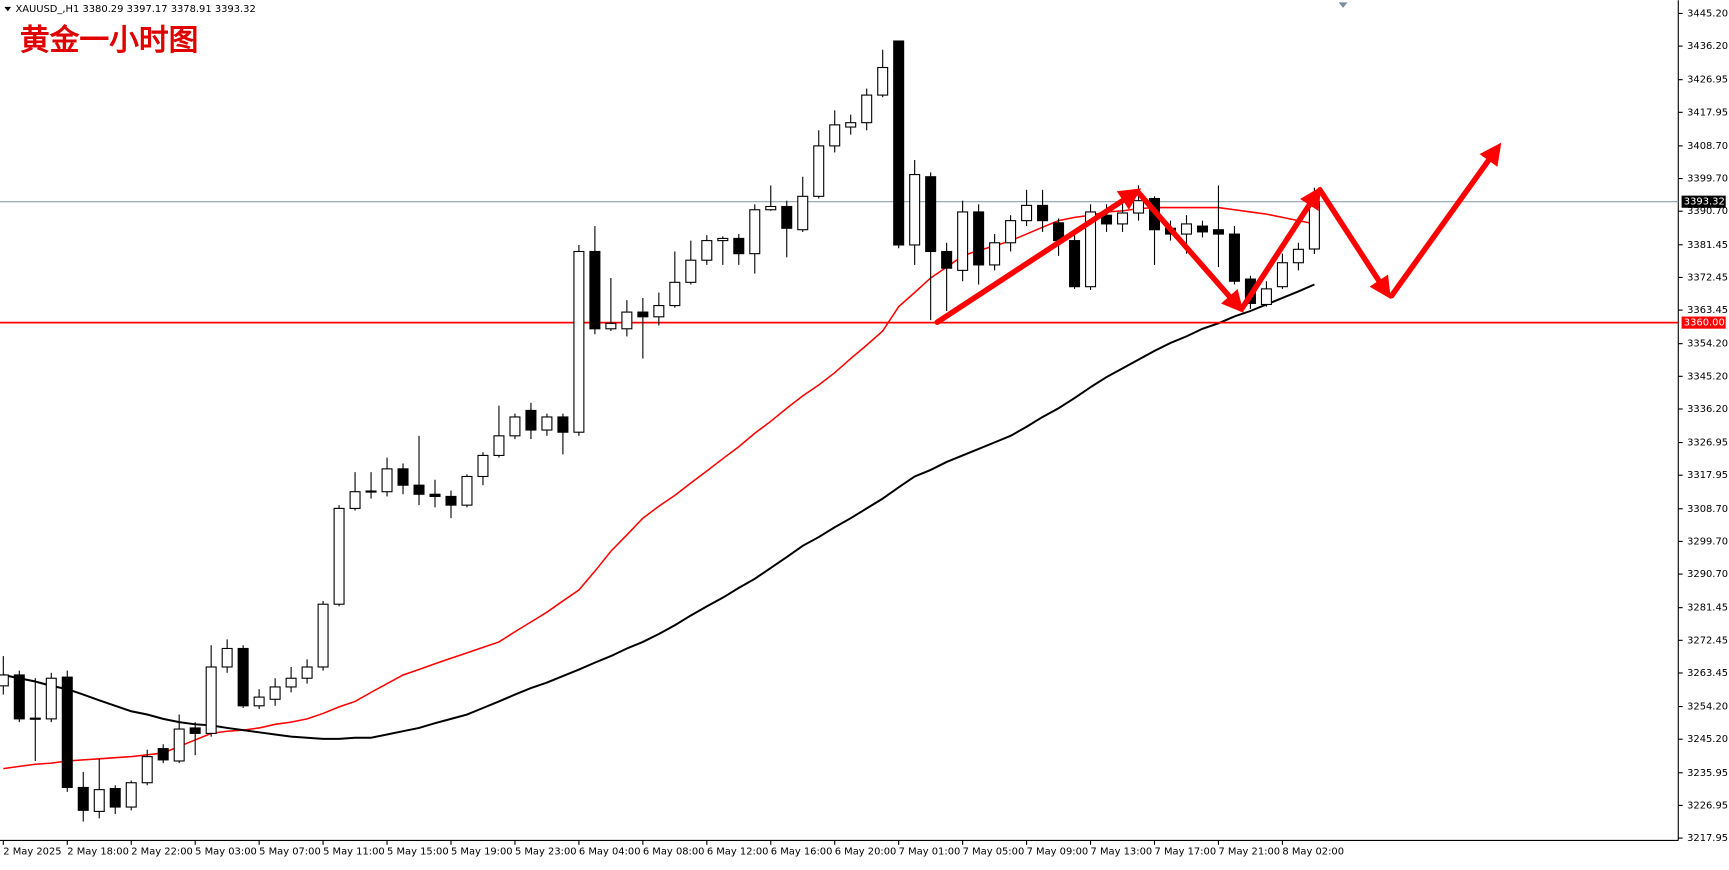  What do you see at coordinates (546, 851) in the screenshot?
I see `x-tick-label: 5 May 23:00` at bounding box center [546, 851].